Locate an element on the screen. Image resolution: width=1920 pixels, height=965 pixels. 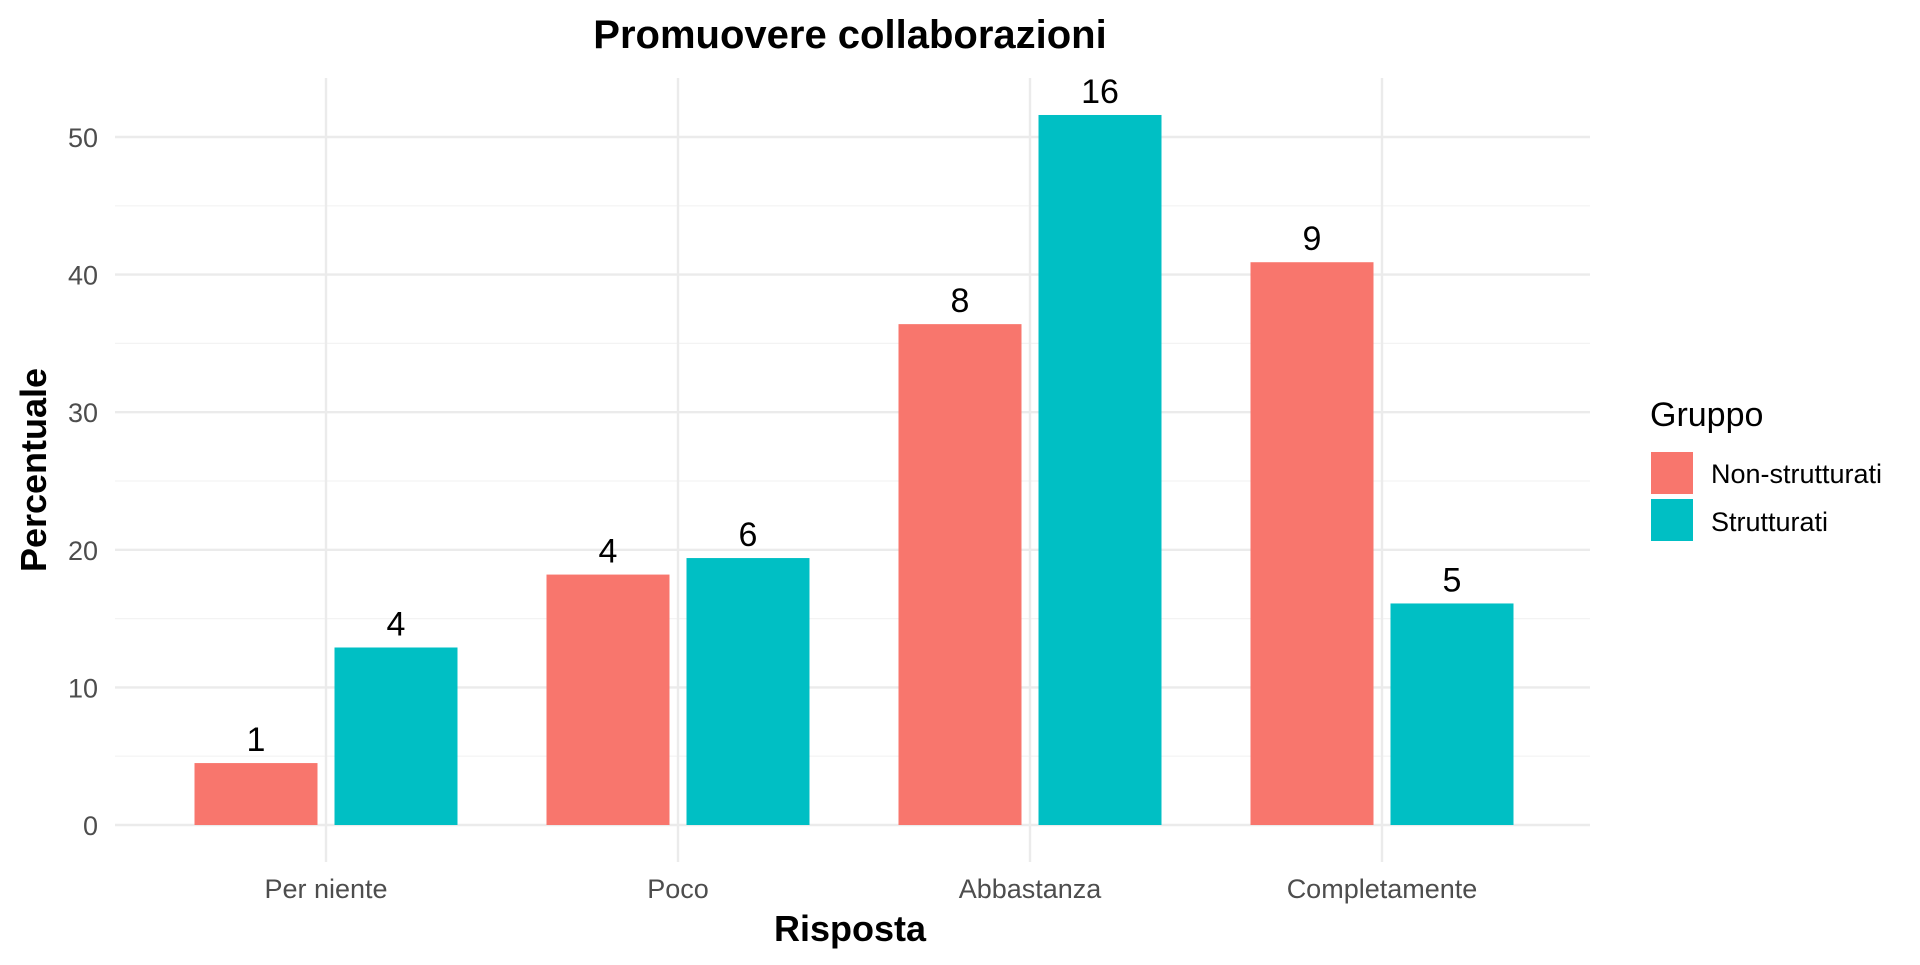
y-tick-label: 0 is located at coordinates (90, 826).